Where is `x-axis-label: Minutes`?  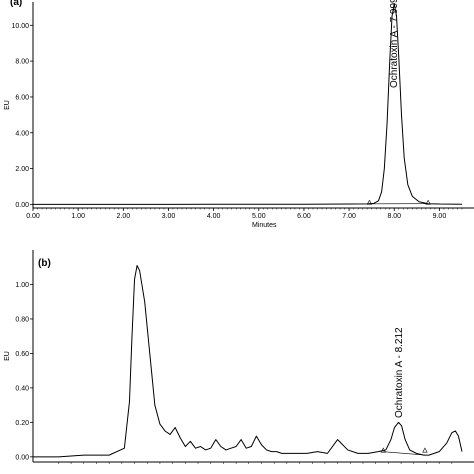 x-axis-label: Minutes is located at coordinates (264, 225).